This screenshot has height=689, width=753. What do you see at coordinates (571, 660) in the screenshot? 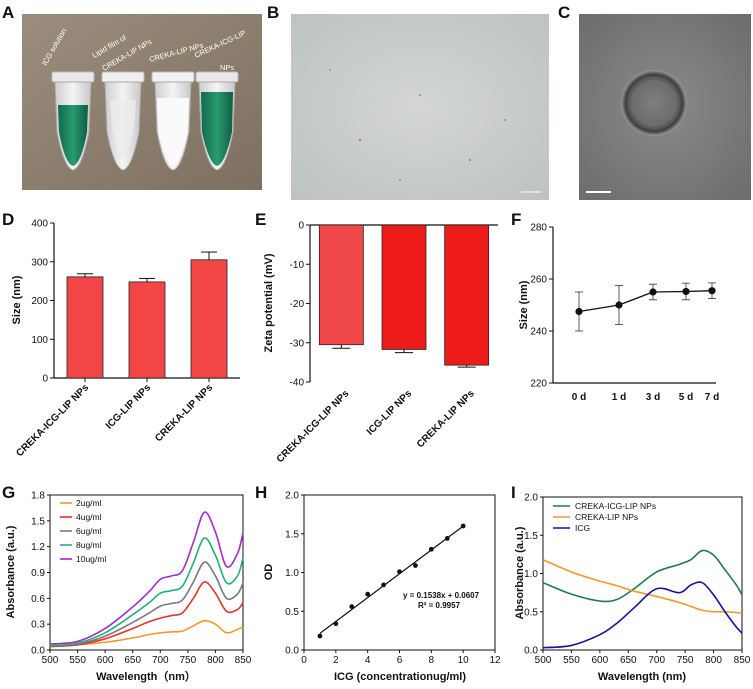
I see `i-x-tick-label: 550` at bounding box center [571, 660].